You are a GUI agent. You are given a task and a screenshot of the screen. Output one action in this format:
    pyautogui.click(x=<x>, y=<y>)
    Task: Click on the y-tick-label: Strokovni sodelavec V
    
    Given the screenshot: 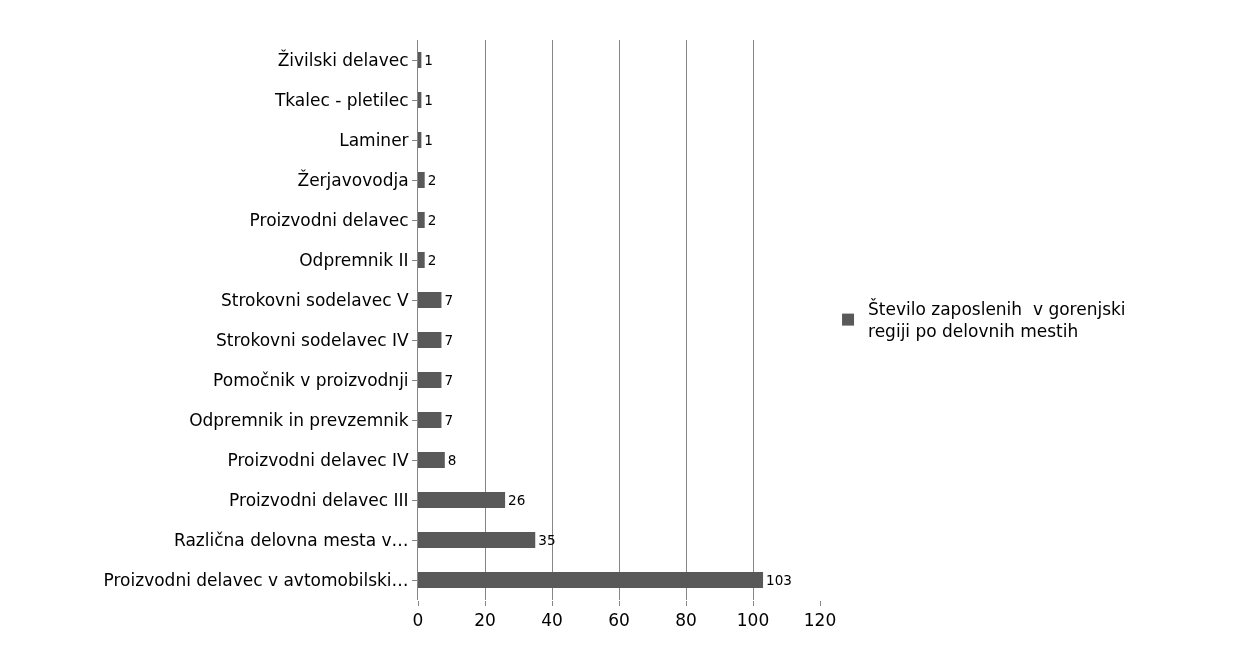 What is the action you would take?
    pyautogui.click(x=314, y=299)
    